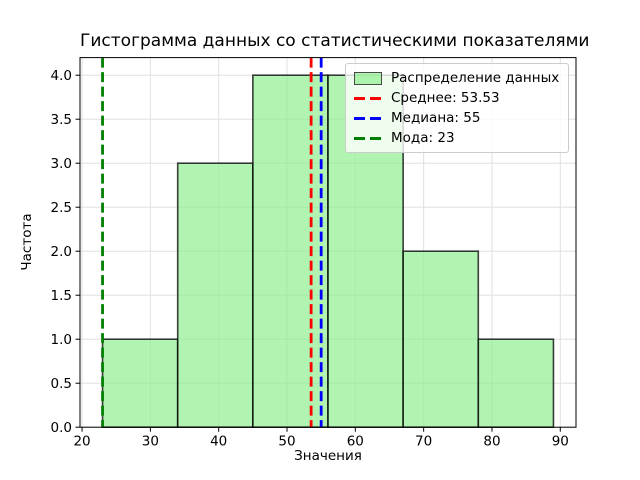 This screenshot has width=640, height=480. What do you see at coordinates (61, 208) in the screenshot?
I see `y-tick-label: 2.5` at bounding box center [61, 208].